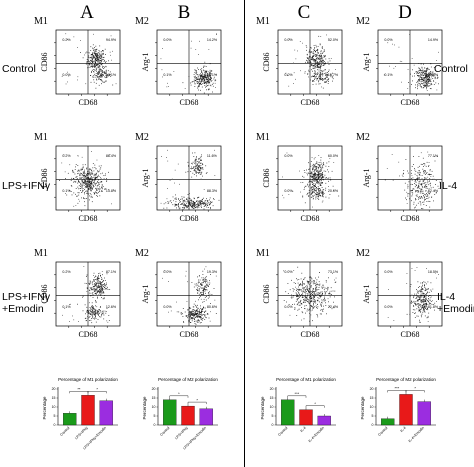 The image size is (474, 467). What do you see at coordinates (288, 191) in the screenshot?
I see `quadrant-value: 0.0%` at bounding box center [288, 191].